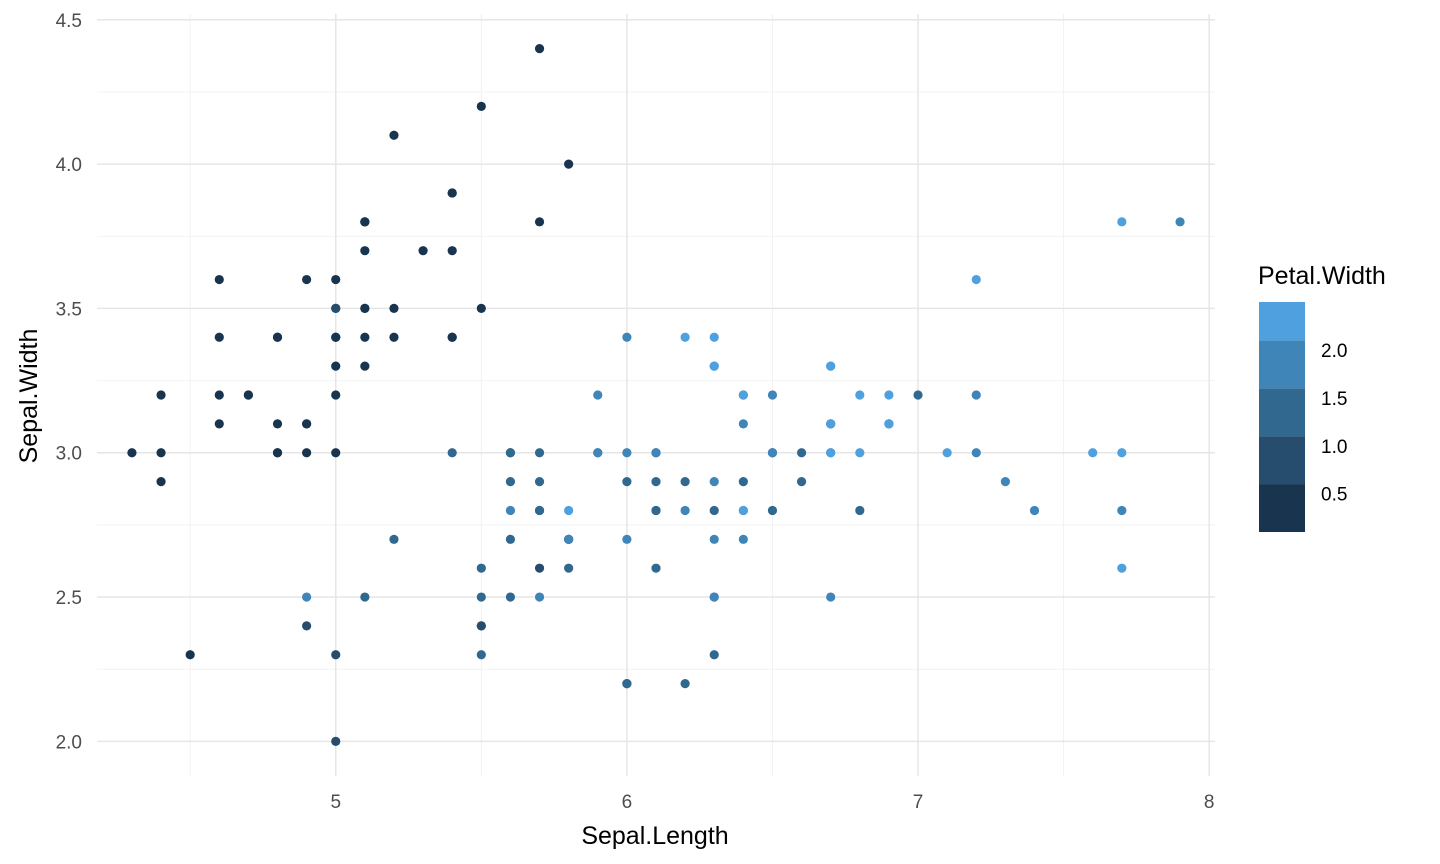 This screenshot has height=864, width=1440. What do you see at coordinates (69, 21) in the screenshot?
I see `y-tick-label: 4.5` at bounding box center [69, 21].